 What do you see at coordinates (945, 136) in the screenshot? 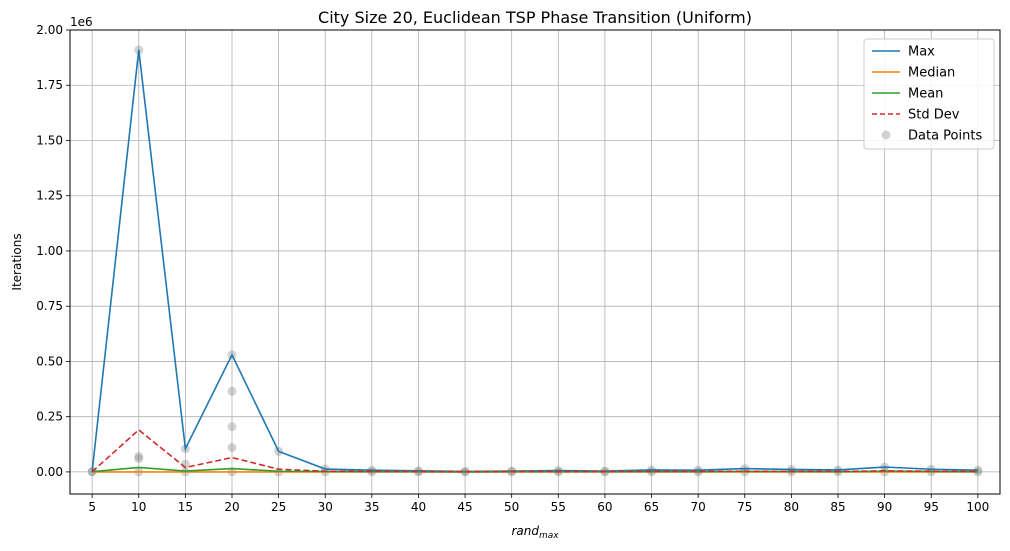
I see `legend-label-data-points: Data Points` at bounding box center [945, 136].